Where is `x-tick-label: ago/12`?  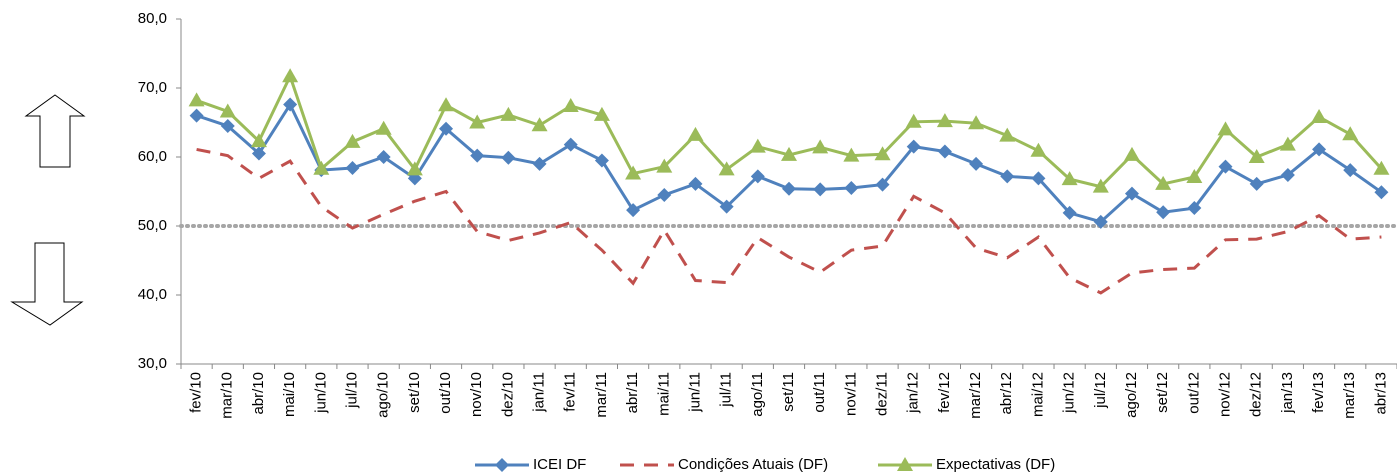 x-tick-label: ago/12 is located at coordinates (1131, 395).